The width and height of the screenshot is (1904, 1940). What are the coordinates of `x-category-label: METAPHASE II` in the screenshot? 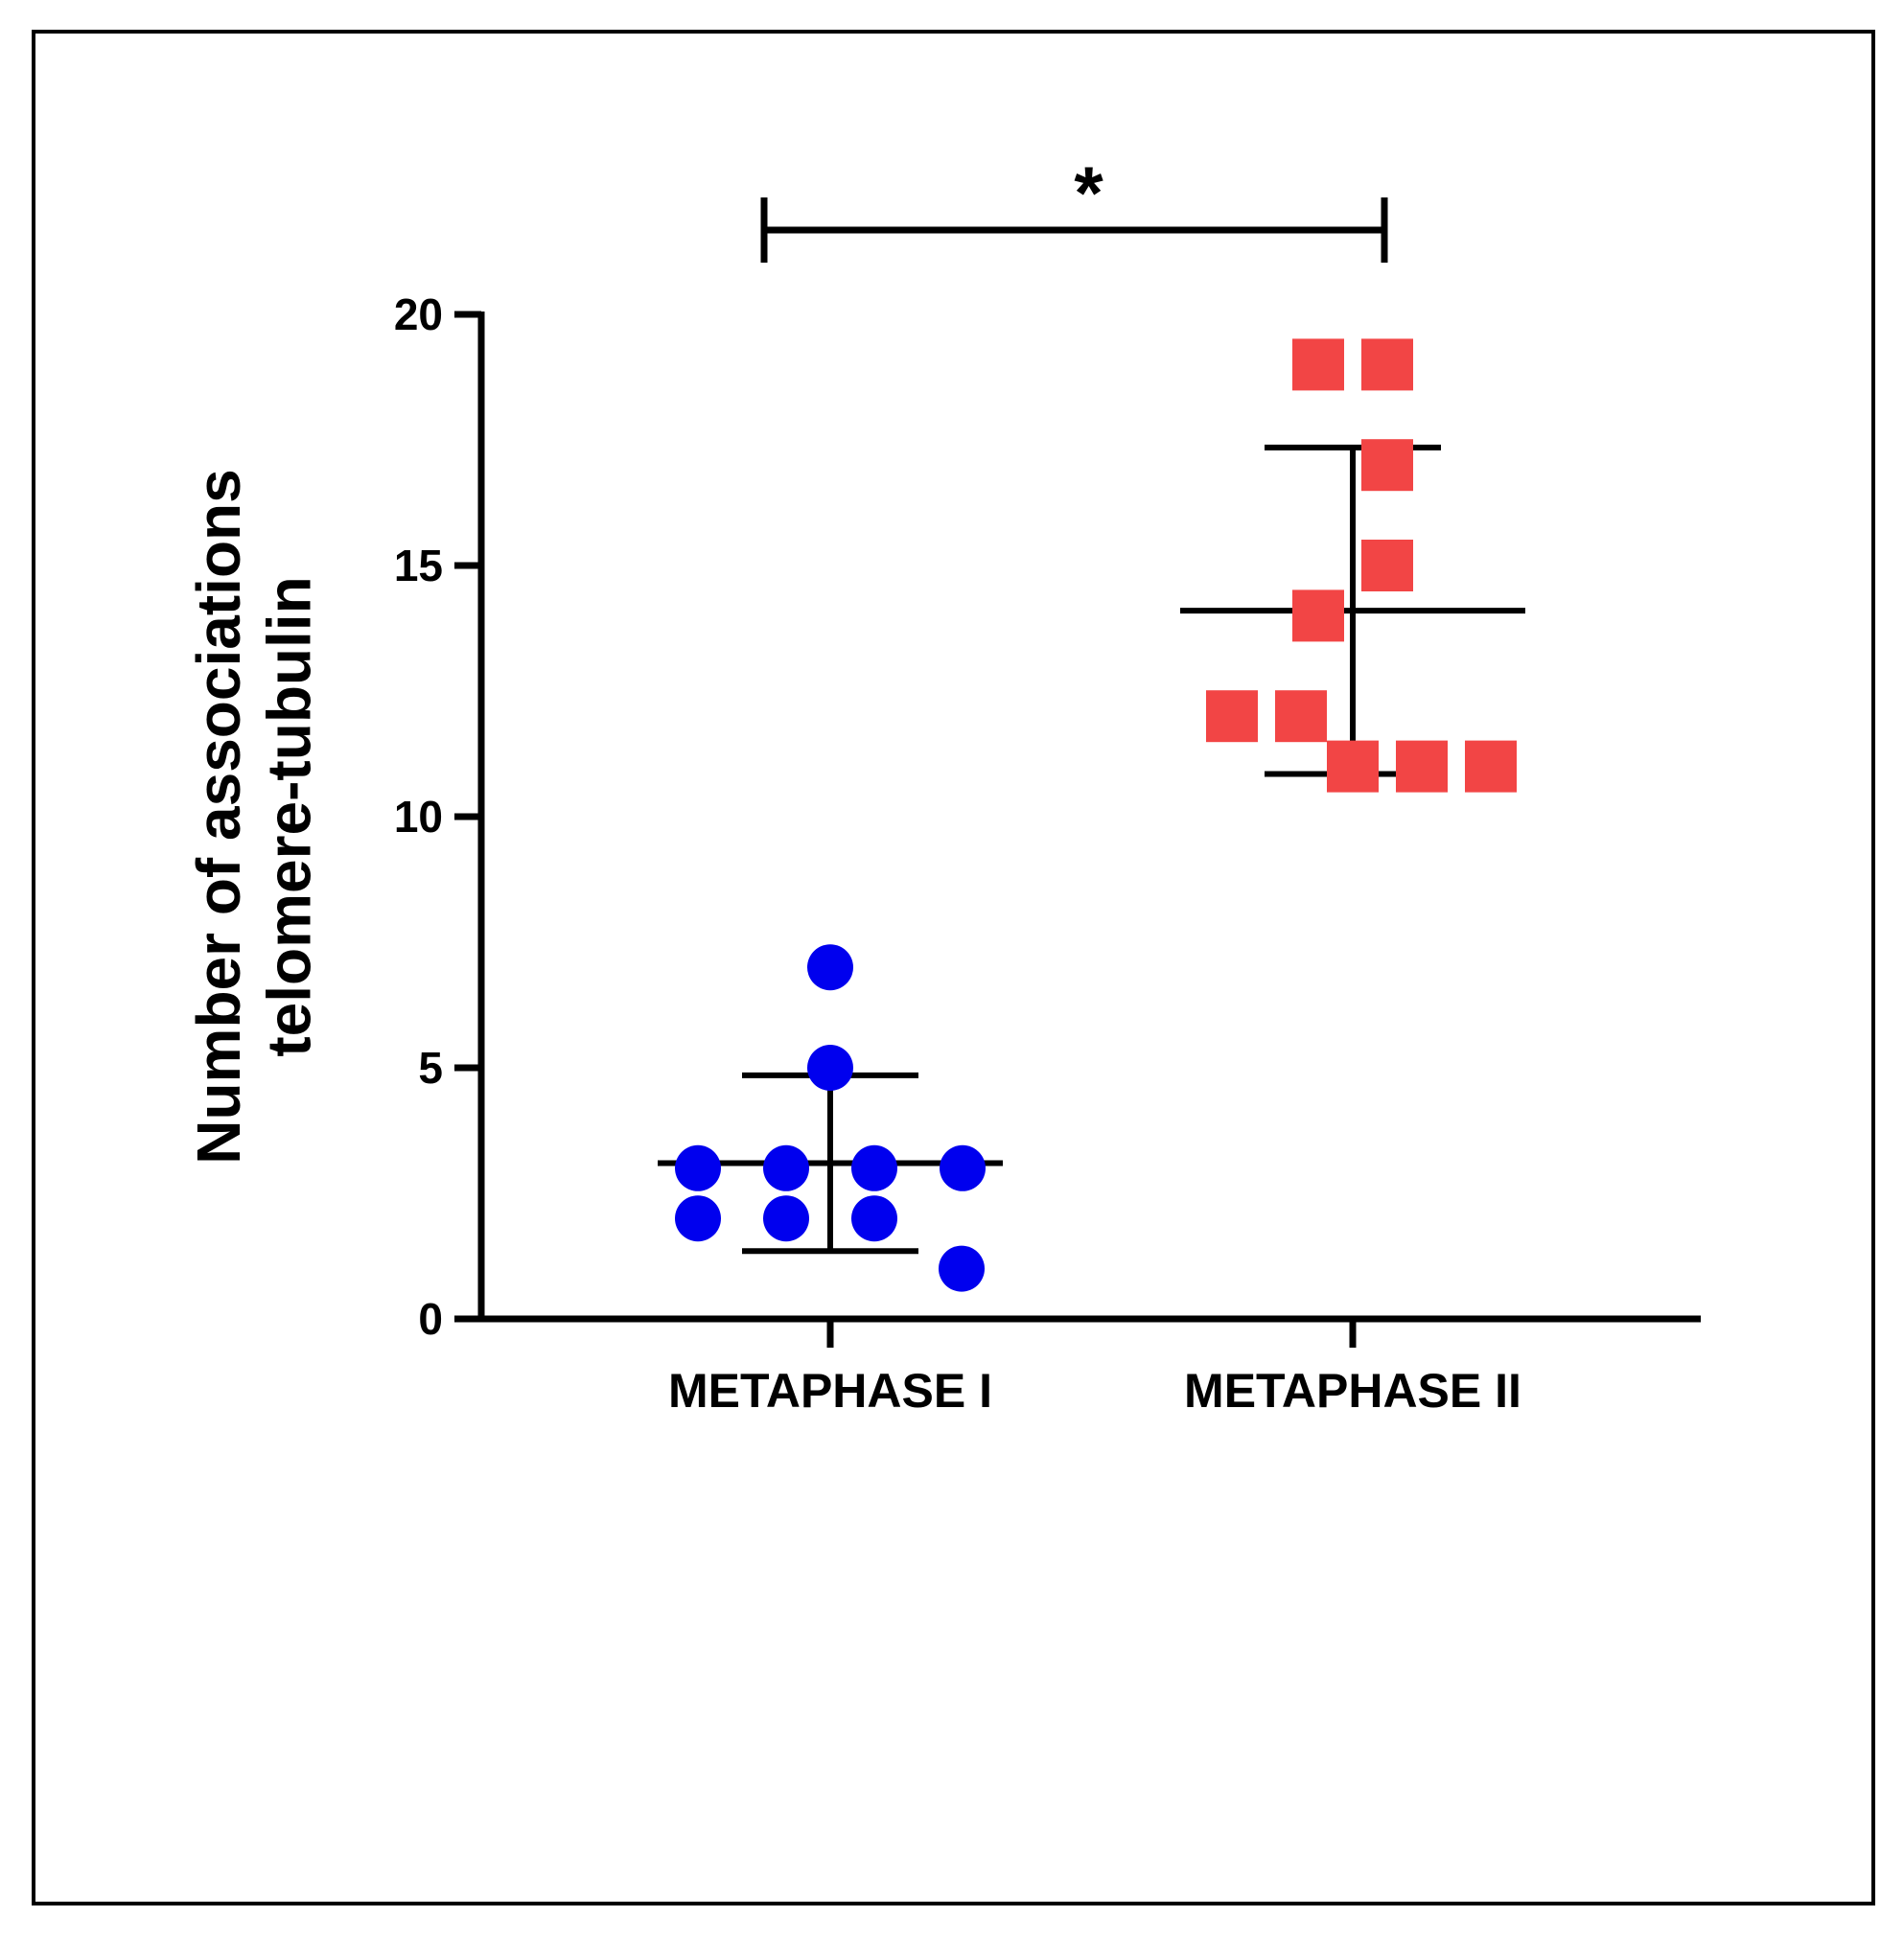 It's located at (1352, 1391).